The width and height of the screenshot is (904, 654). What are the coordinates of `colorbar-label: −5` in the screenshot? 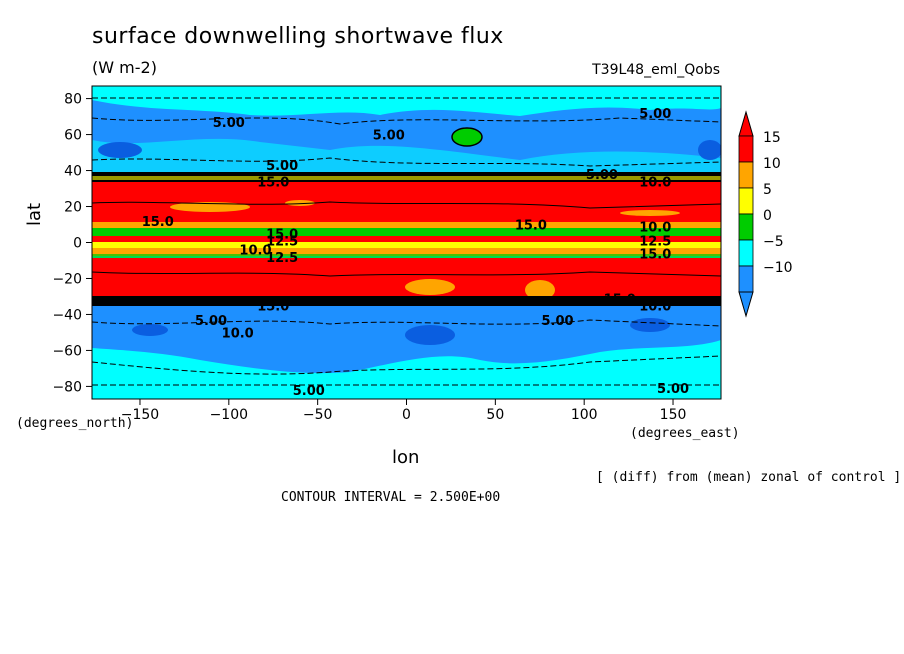 It's located at (773, 242).